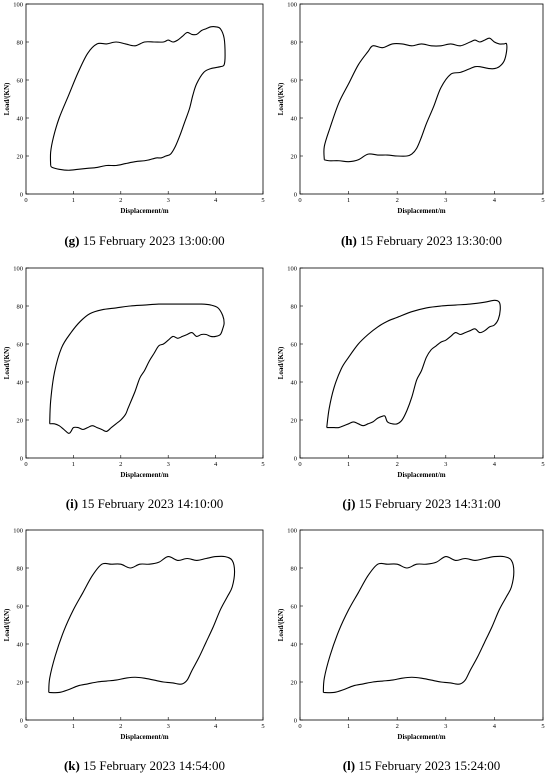  I want to click on caption-letter: (k), so click(72, 765).